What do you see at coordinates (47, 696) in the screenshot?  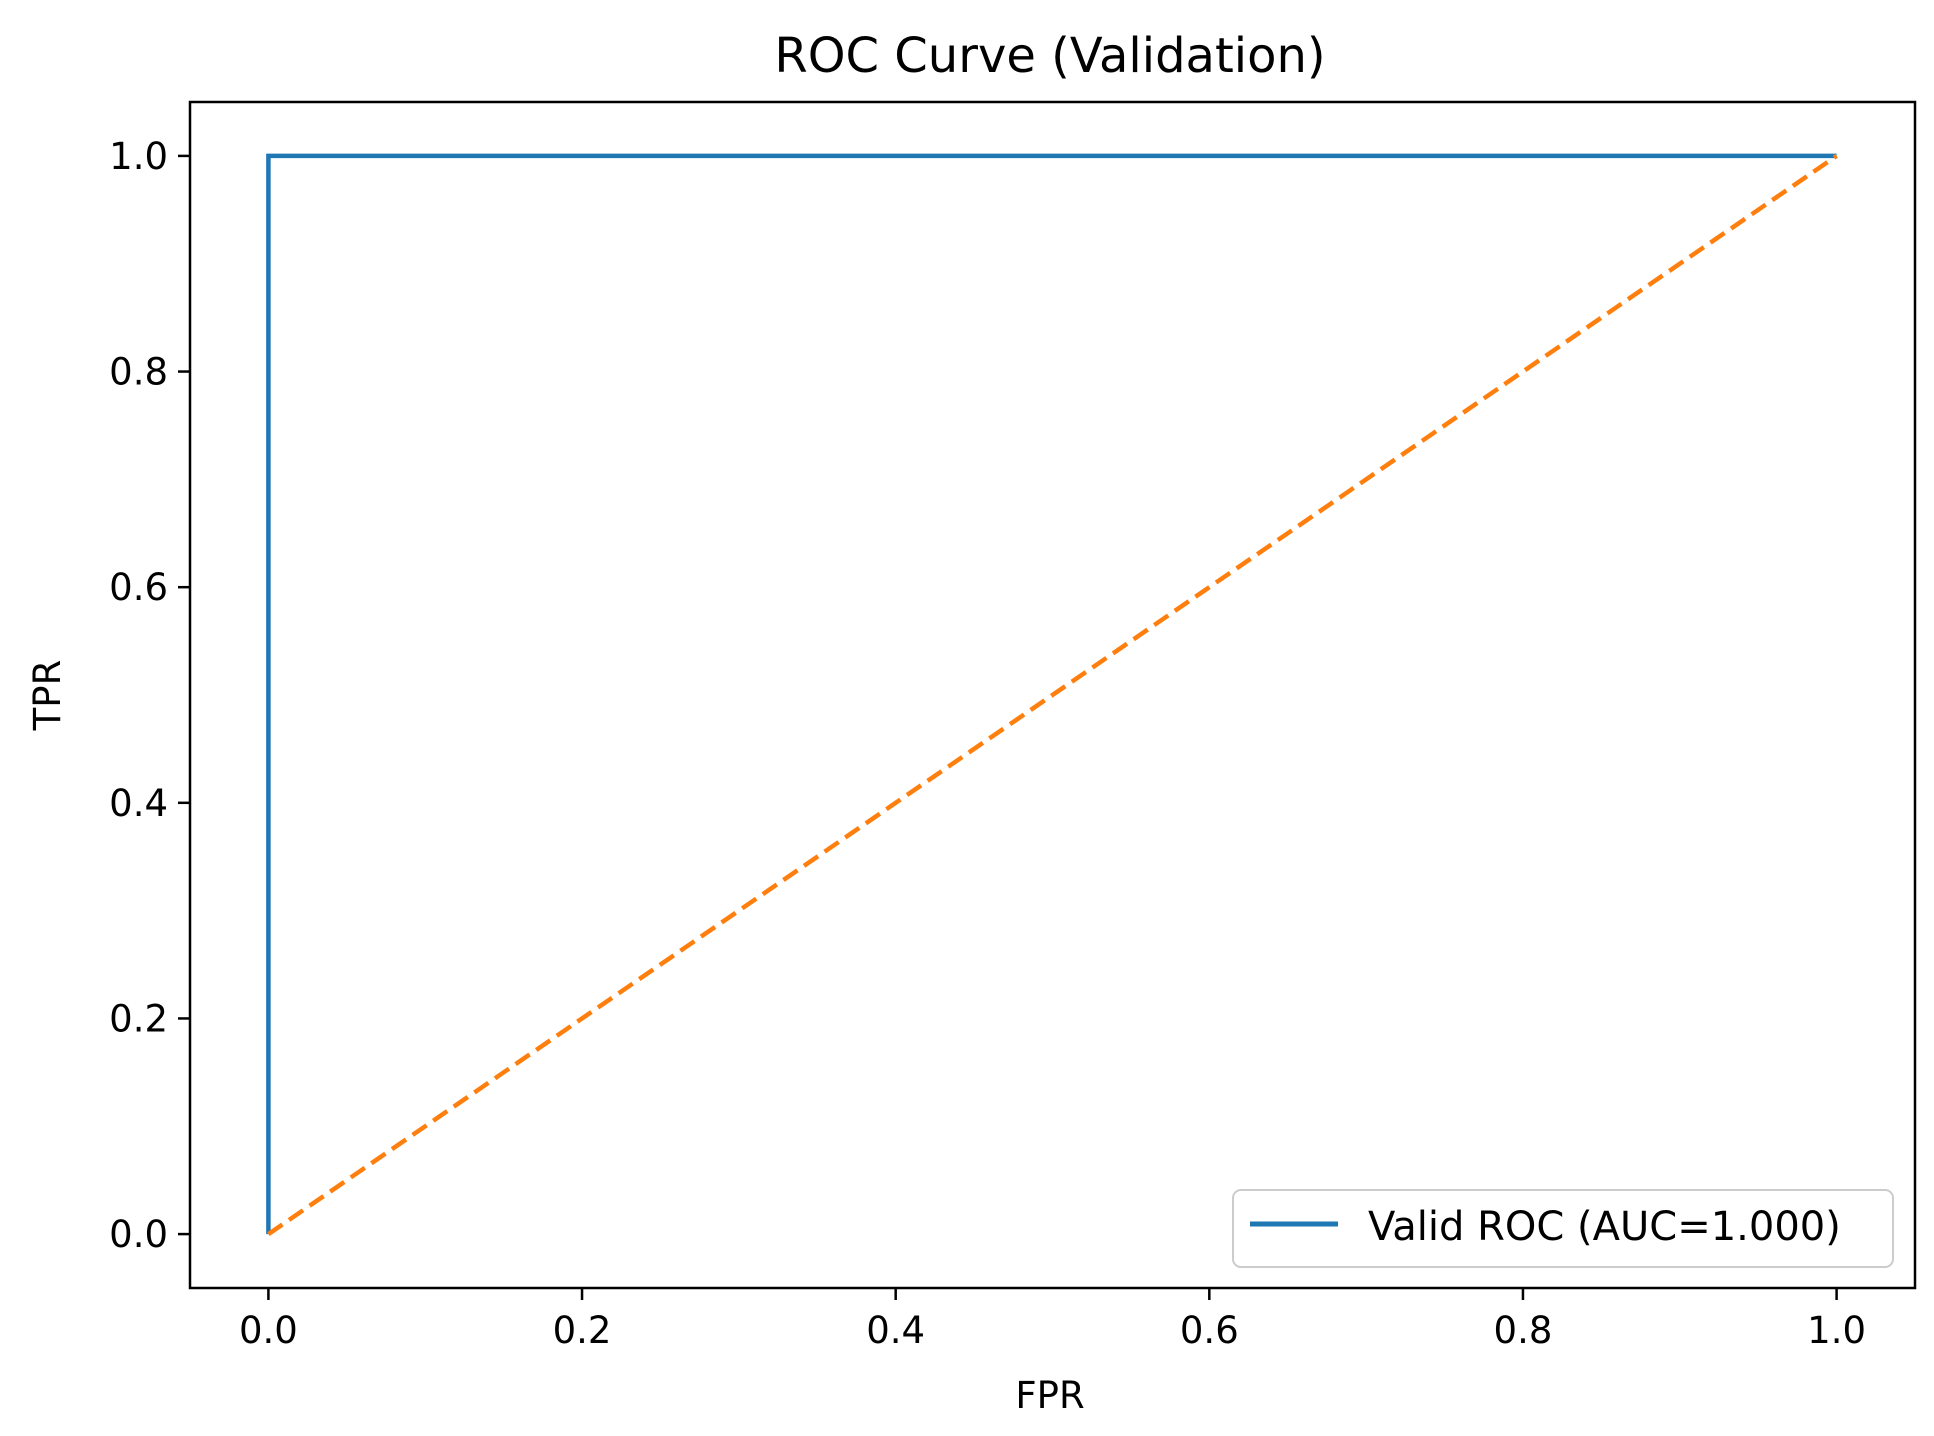 I see `y-axis-label: TPR` at bounding box center [47, 696].